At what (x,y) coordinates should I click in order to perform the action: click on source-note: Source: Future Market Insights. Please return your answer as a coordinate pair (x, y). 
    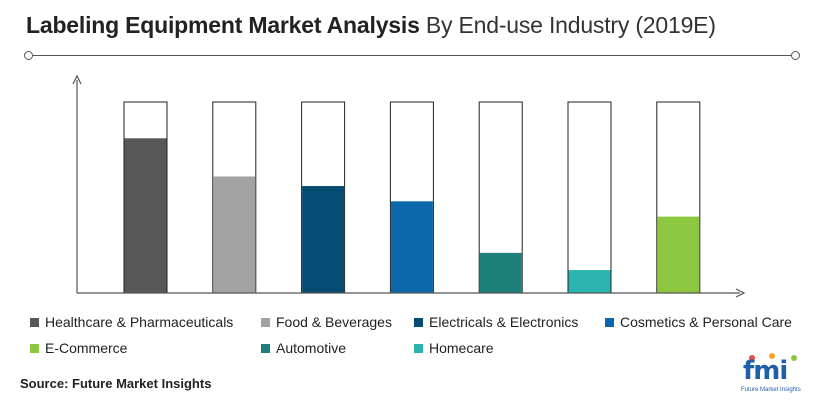
    Looking at the image, I should click on (116, 383).